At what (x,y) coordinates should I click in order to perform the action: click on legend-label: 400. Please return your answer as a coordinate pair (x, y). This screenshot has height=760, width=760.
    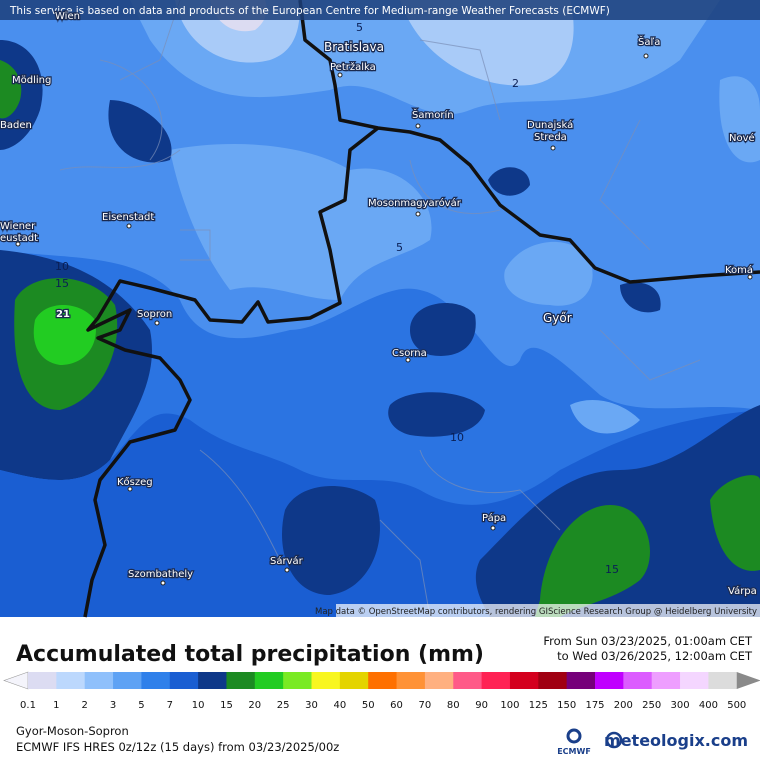
    Looking at the image, I should click on (708, 705).